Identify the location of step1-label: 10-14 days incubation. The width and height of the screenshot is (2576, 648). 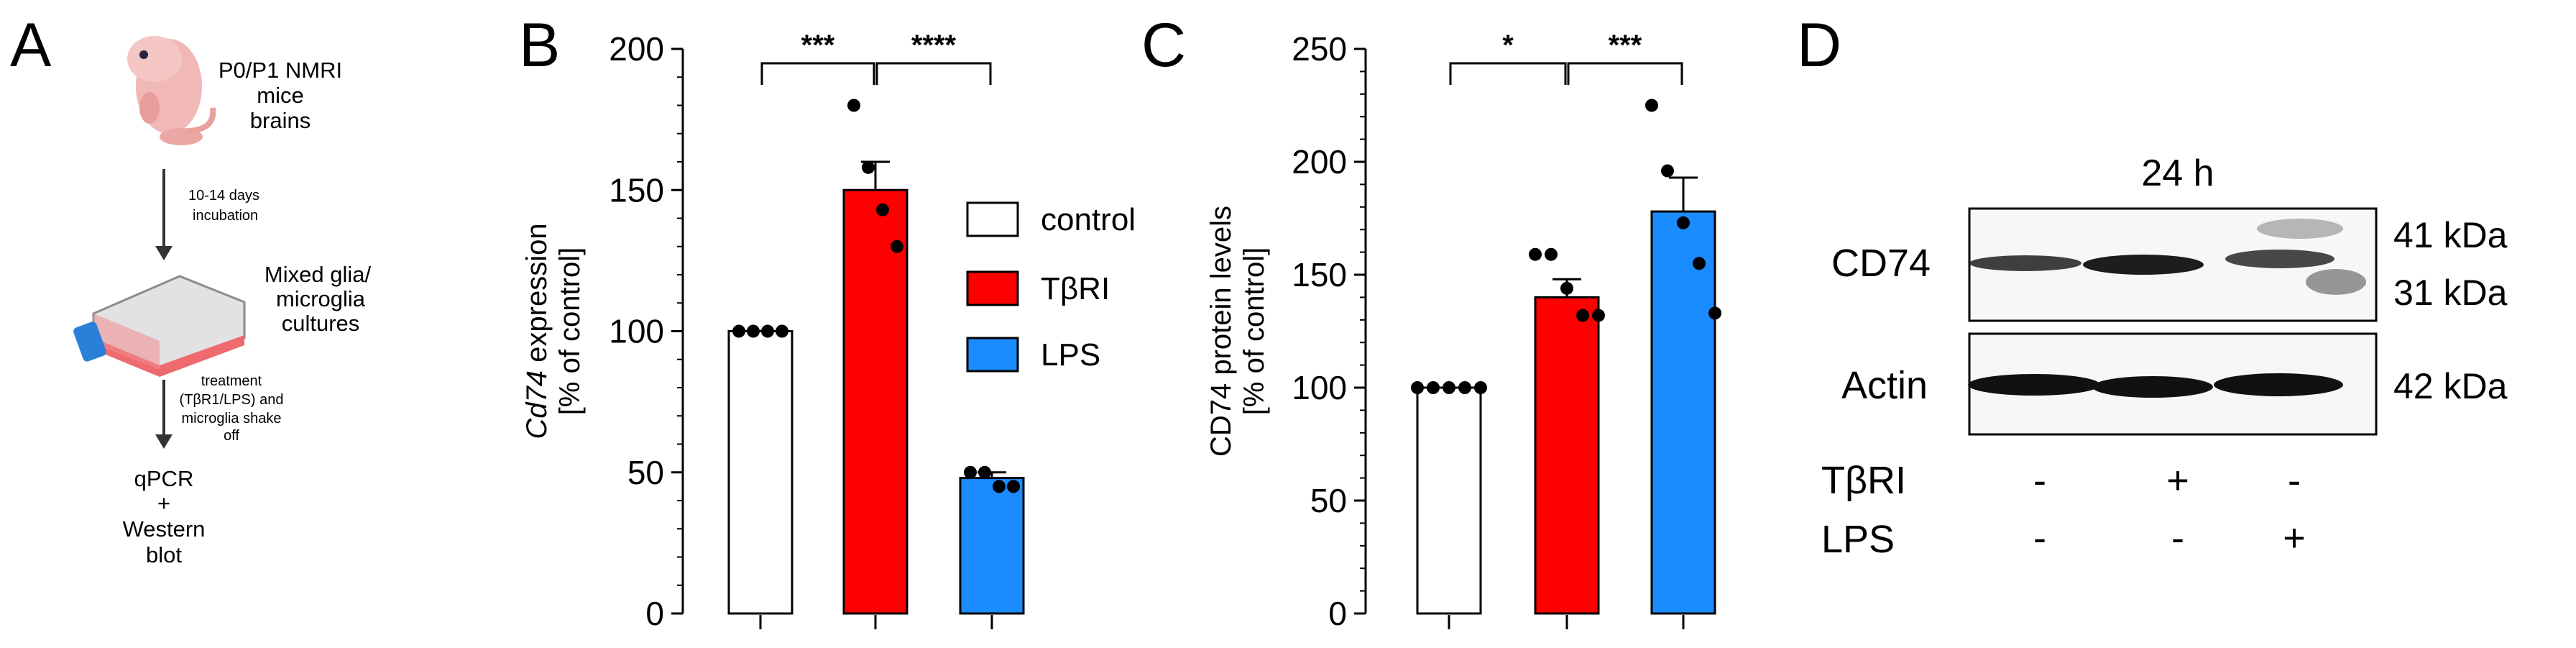
(223, 206).